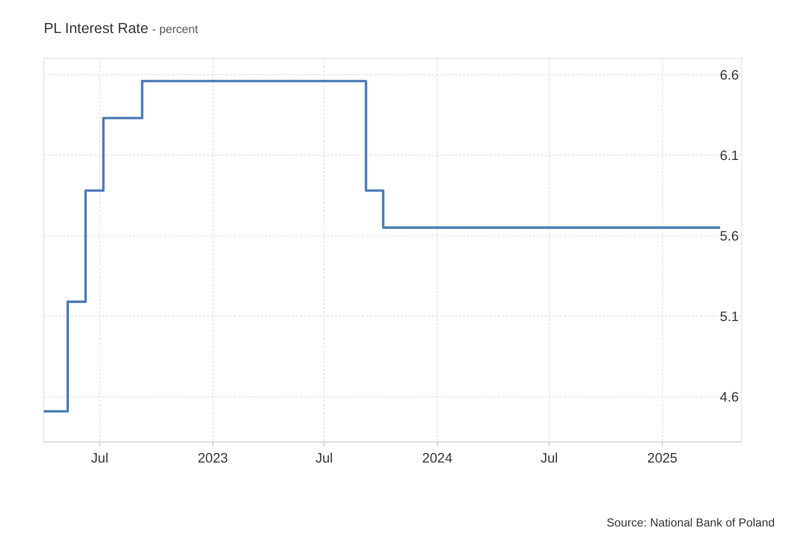  Describe the element at coordinates (729, 316) in the screenshot. I see `y-tick-label: 5.1` at that location.